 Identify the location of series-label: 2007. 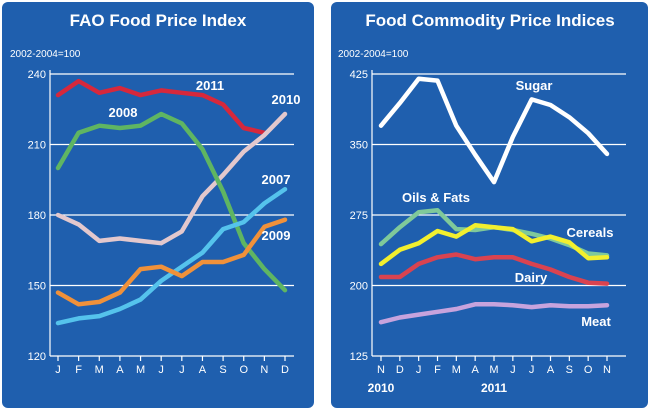
(276, 179).